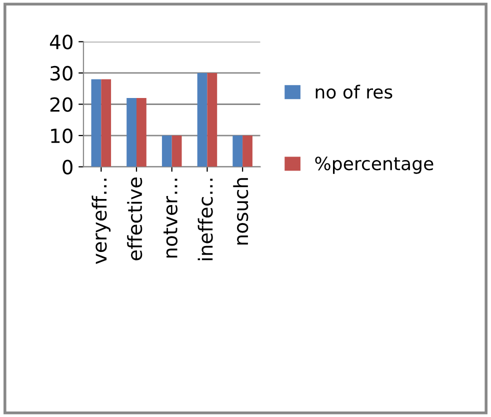 The image size is (491, 417). Describe the element at coordinates (240, 211) in the screenshot. I see `x-tick-label: nosuch` at that location.